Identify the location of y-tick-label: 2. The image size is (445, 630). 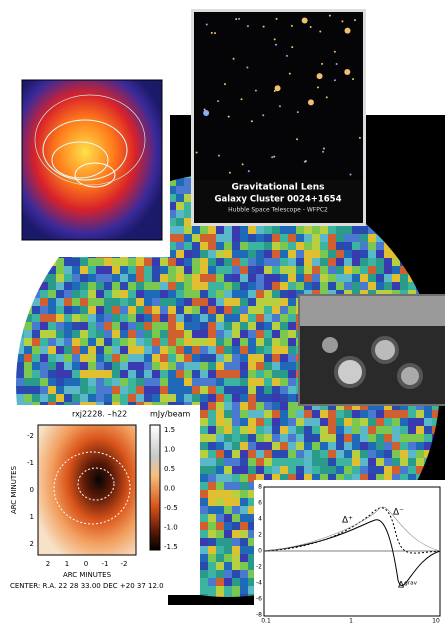
(32, 544).